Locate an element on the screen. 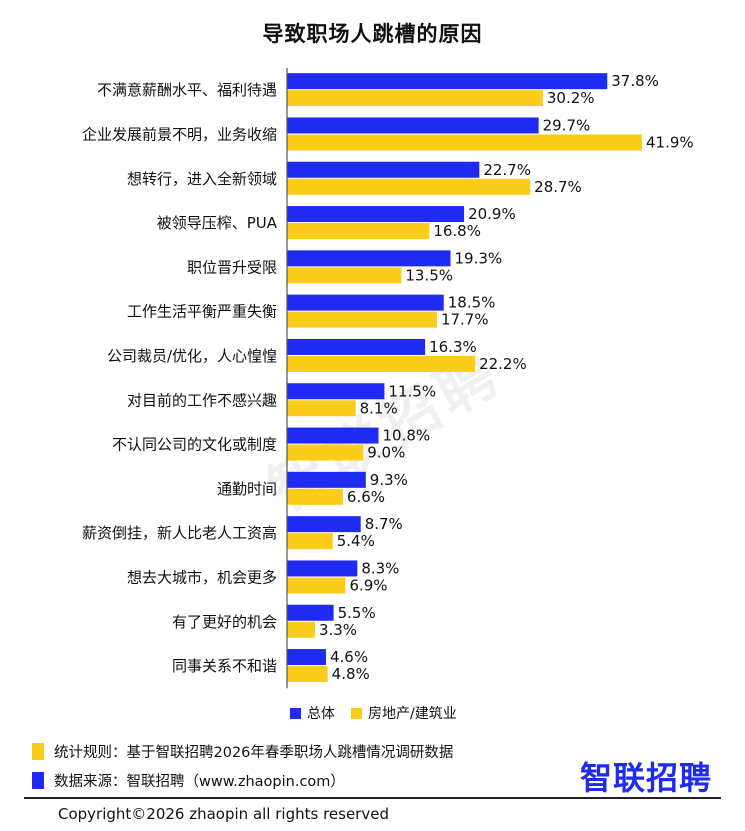  note-marker-blue is located at coordinates (38, 780).